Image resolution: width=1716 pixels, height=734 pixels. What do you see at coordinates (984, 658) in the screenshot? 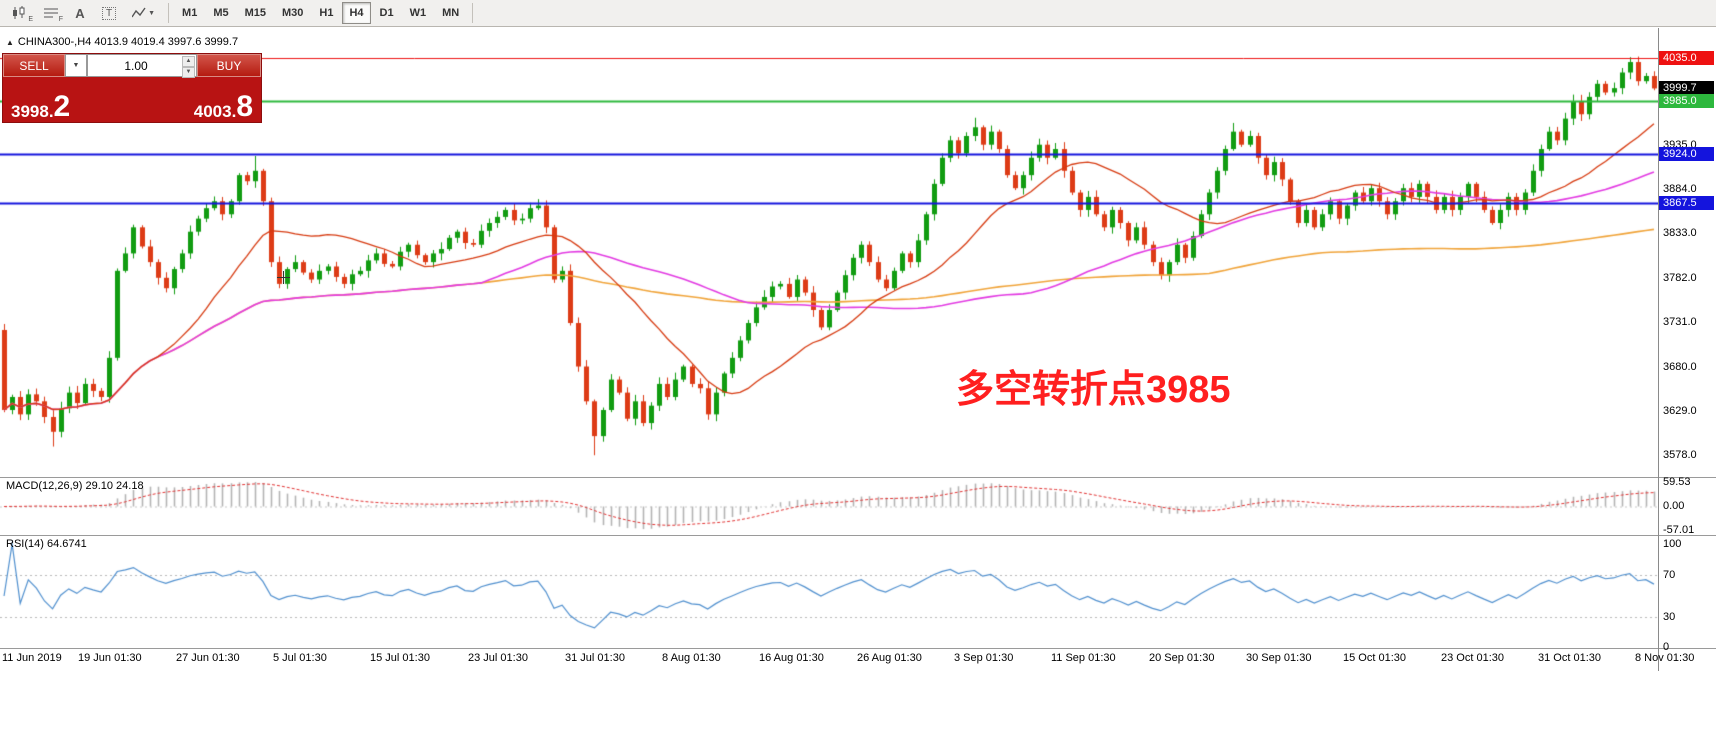
I see `time-axis-label: 3 Sep 01:30` at bounding box center [984, 658].